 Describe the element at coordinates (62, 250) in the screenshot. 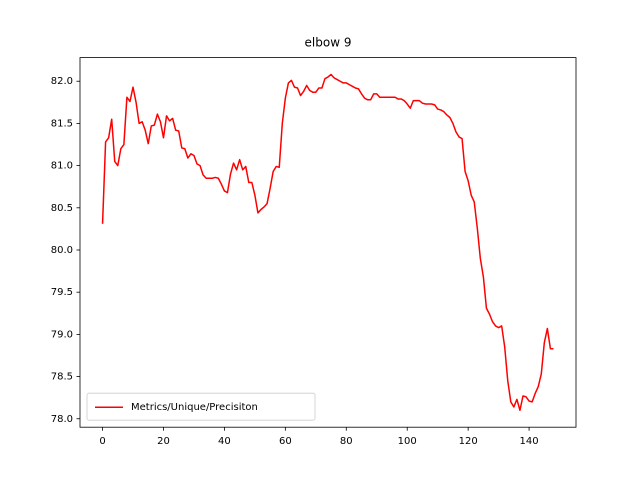

I see `y-tick-label: 80.0` at that location.